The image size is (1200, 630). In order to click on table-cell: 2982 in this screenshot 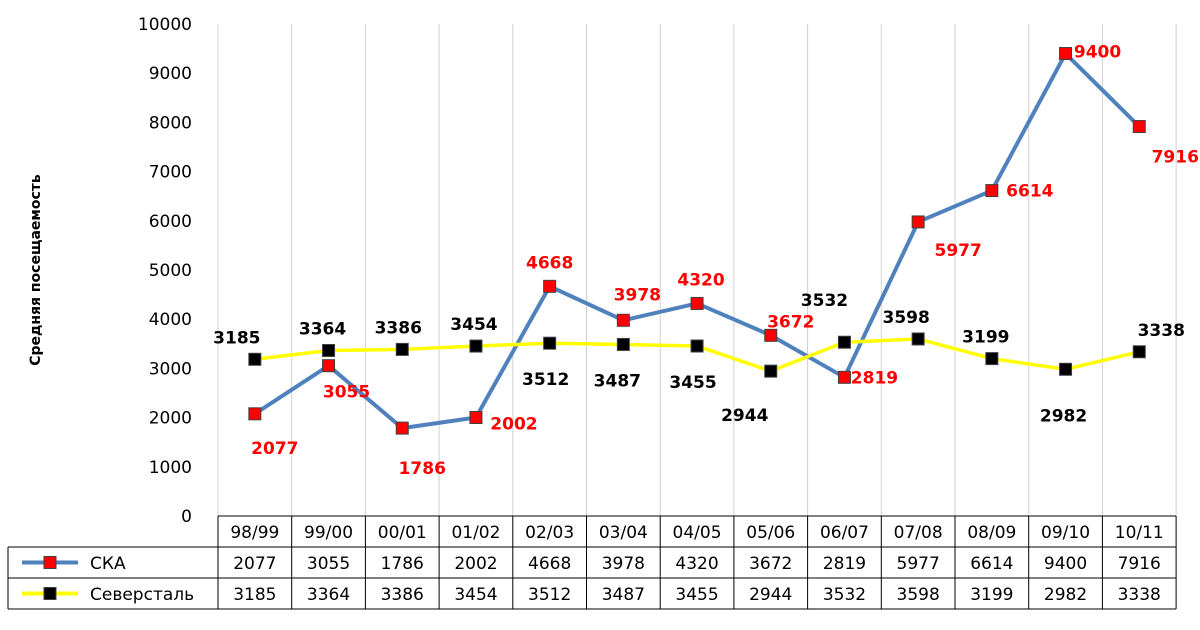, I will do `click(1065, 595)`.